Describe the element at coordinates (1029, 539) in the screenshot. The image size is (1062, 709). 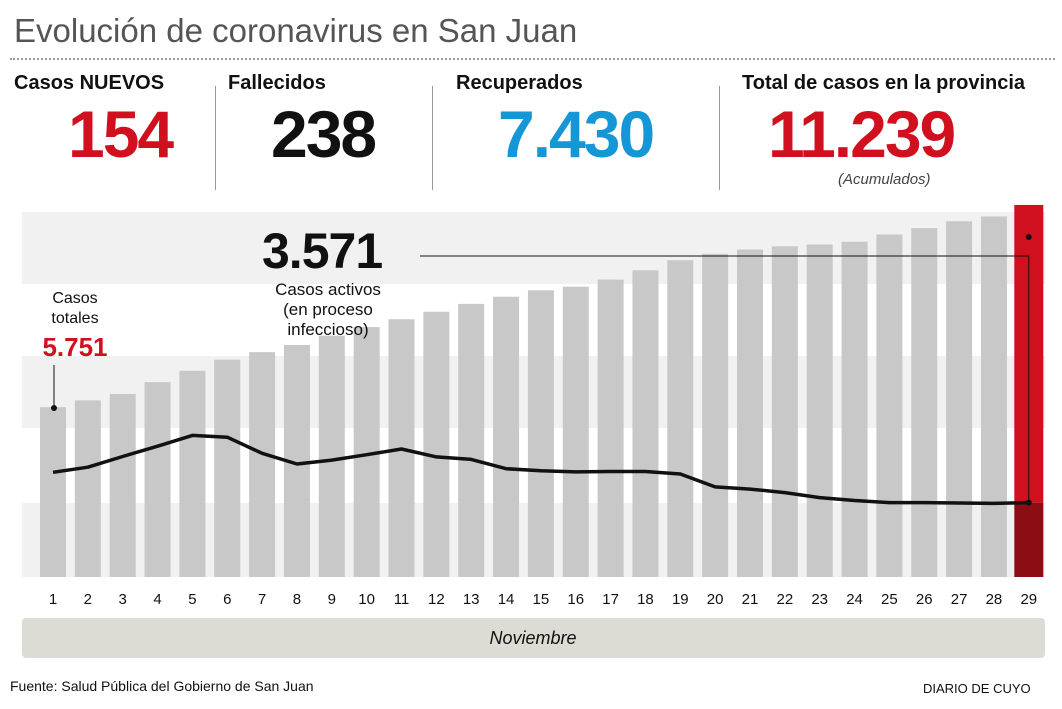
I see `bar-highlight-active` at that location.